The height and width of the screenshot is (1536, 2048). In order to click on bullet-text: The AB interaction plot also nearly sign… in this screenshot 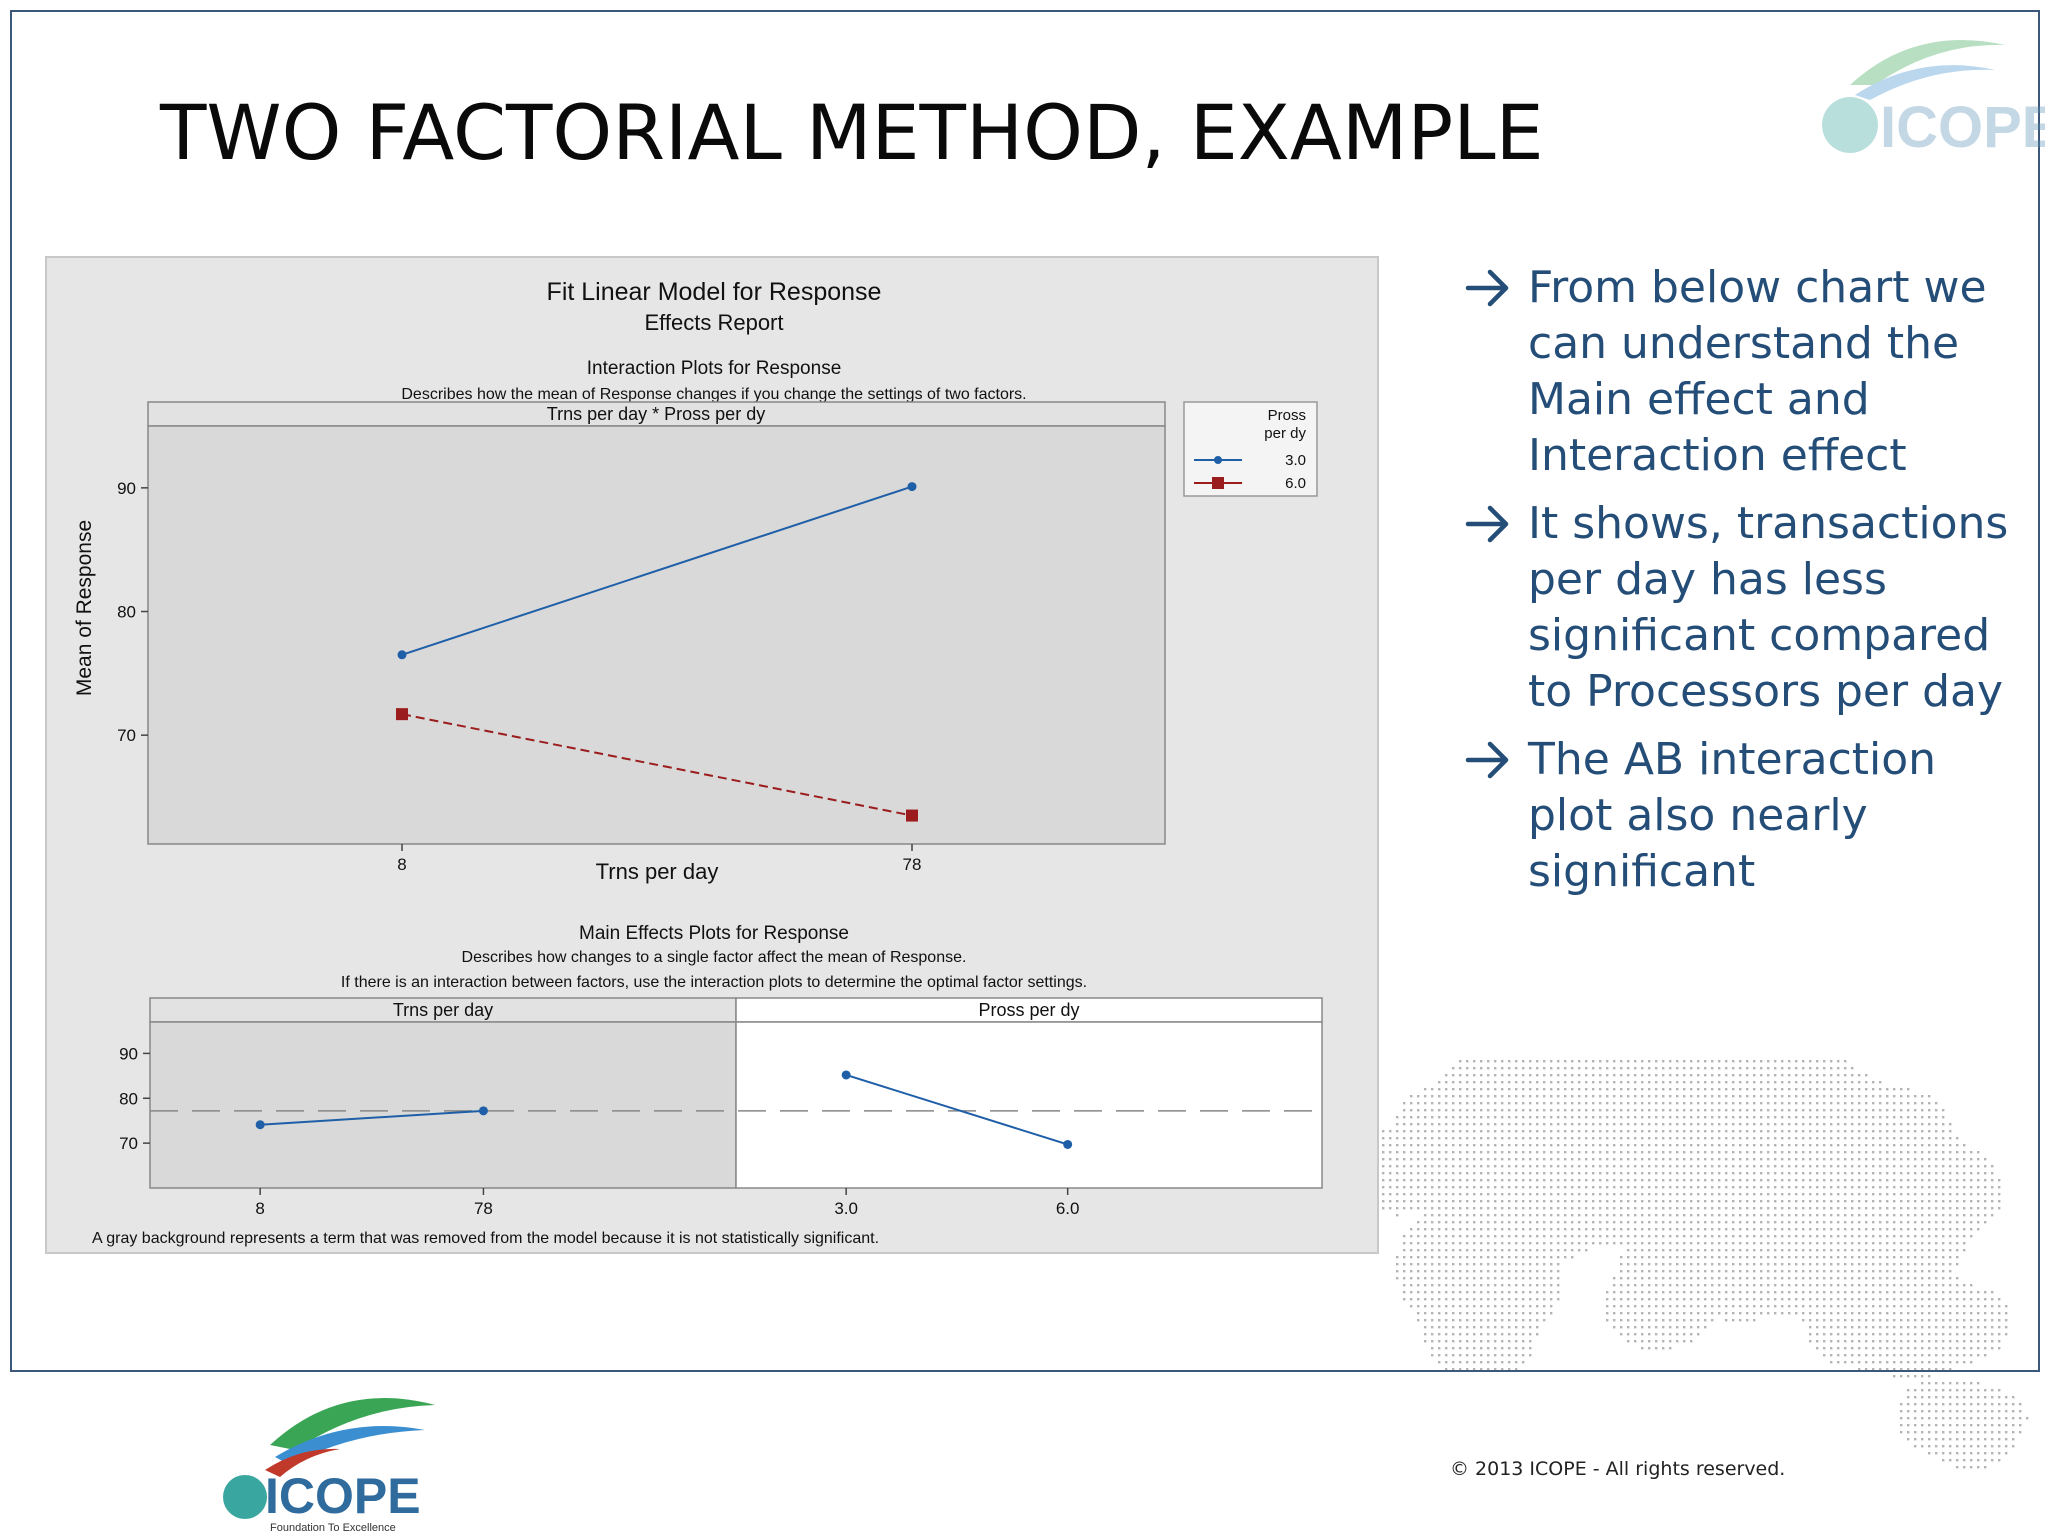, I will do `click(1732, 815)`.